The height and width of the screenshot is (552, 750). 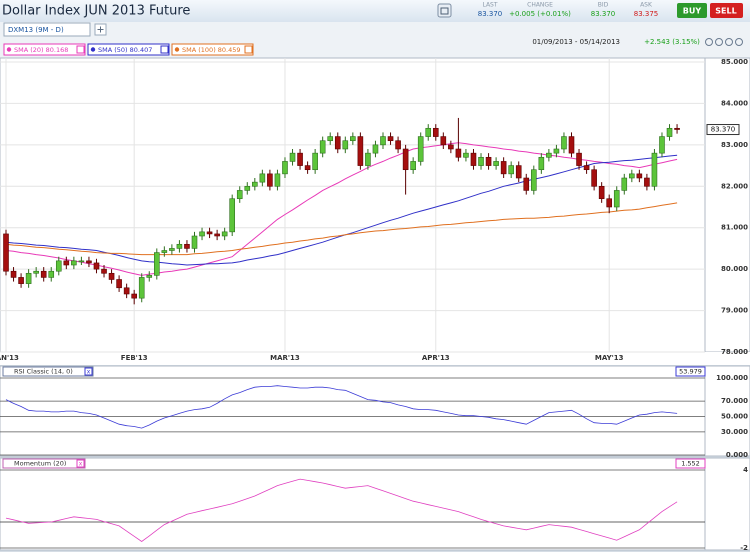 I want to click on x-tick-label: APR'13, so click(x=436, y=358).